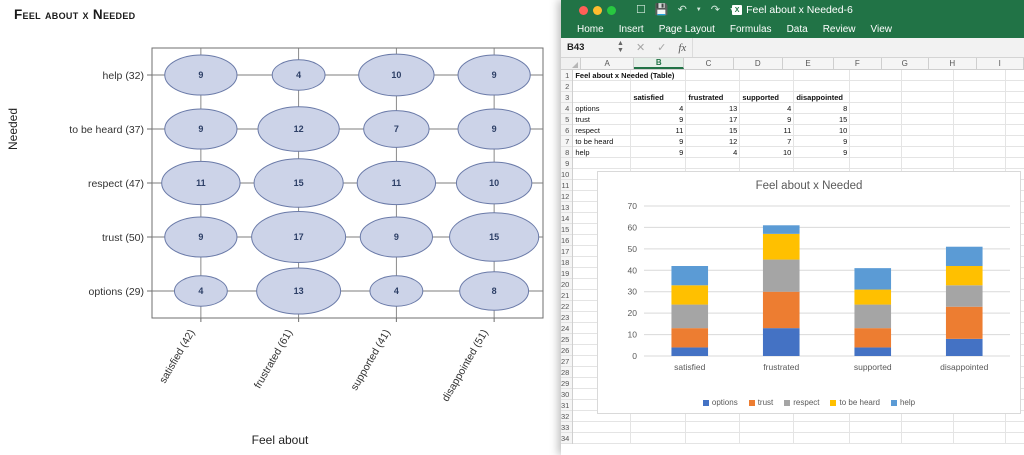  I want to click on cell-C32, so click(713, 416).